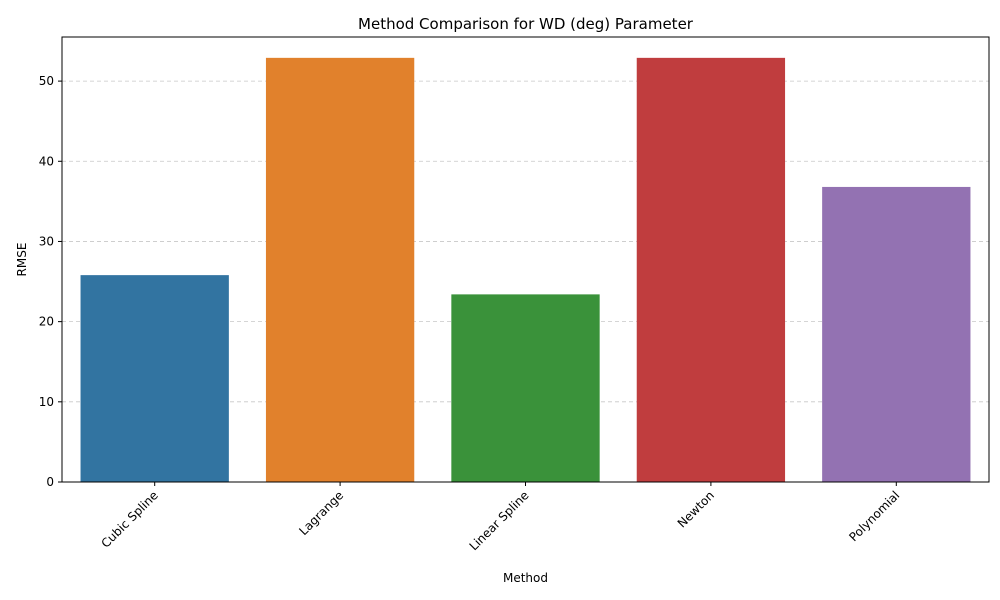 This screenshot has width=1000, height=600. What do you see at coordinates (129, 519) in the screenshot?
I see `x-tick-label: Cubic Spline` at bounding box center [129, 519].